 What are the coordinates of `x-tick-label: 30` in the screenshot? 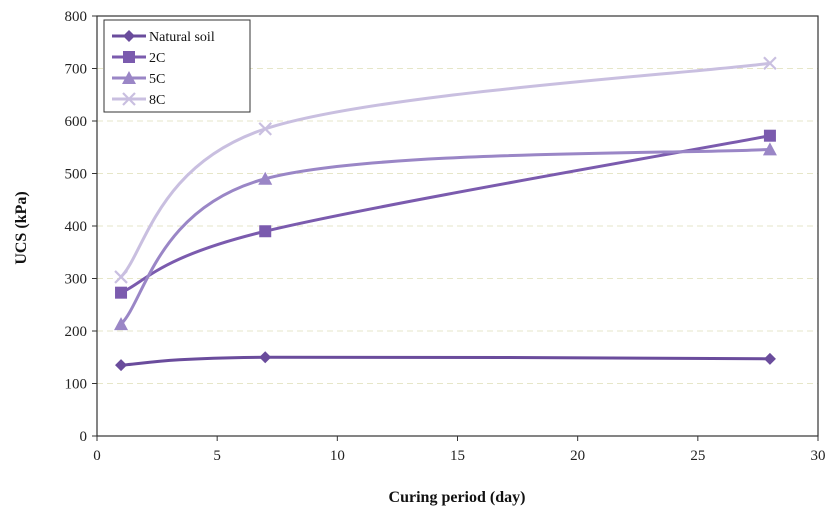 It's located at (818, 456).